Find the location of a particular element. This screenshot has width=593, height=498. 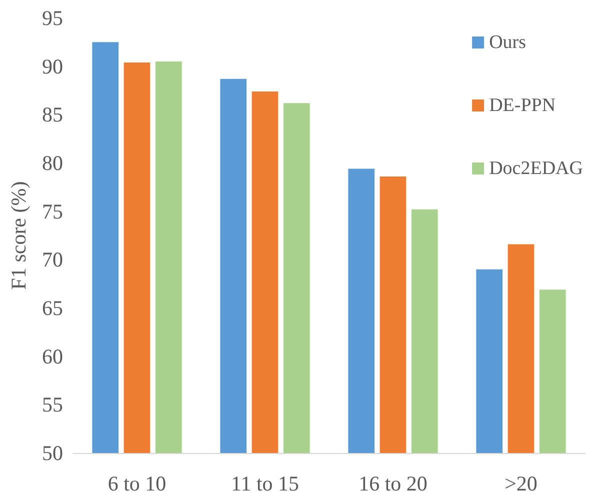

y-tick-label: 90 is located at coordinates (52, 66).